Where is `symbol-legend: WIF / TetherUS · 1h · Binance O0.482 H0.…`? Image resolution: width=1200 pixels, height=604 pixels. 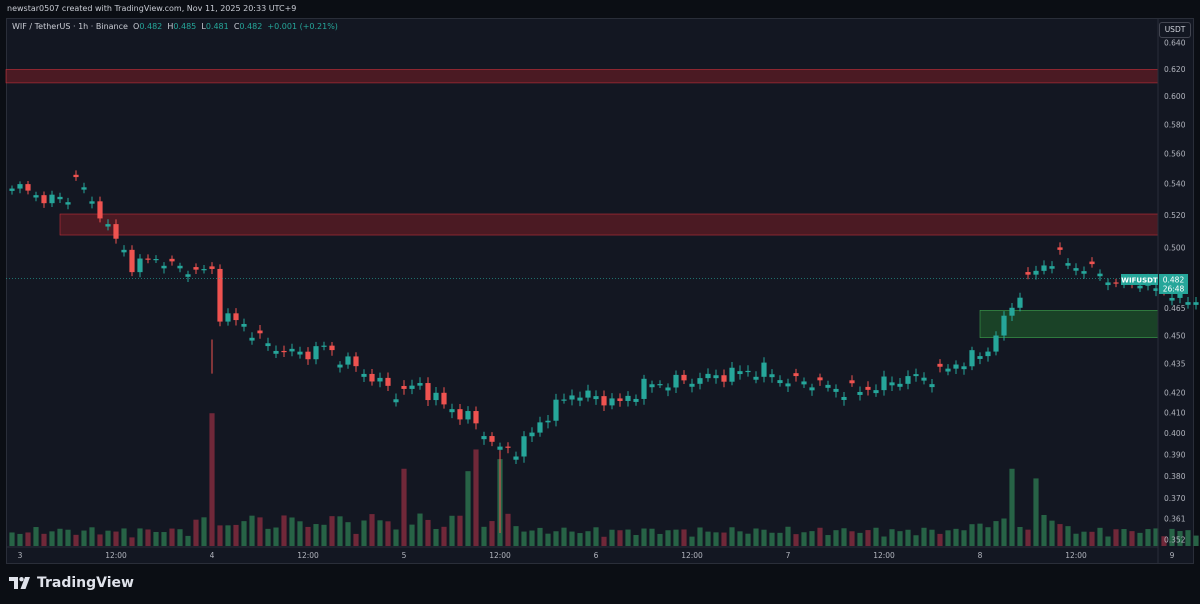 symbol-legend: WIF / TetherUS · 1h · Binance O0.482 H0.… is located at coordinates (175, 26).